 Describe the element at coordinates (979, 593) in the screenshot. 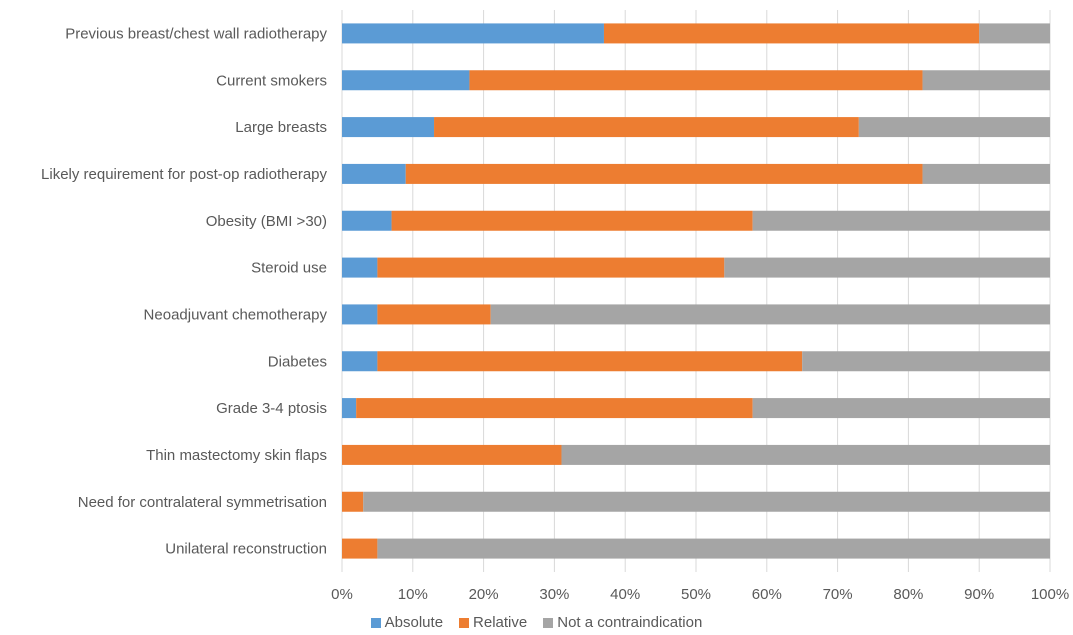

I see `x-tick-label: 90%` at that location.